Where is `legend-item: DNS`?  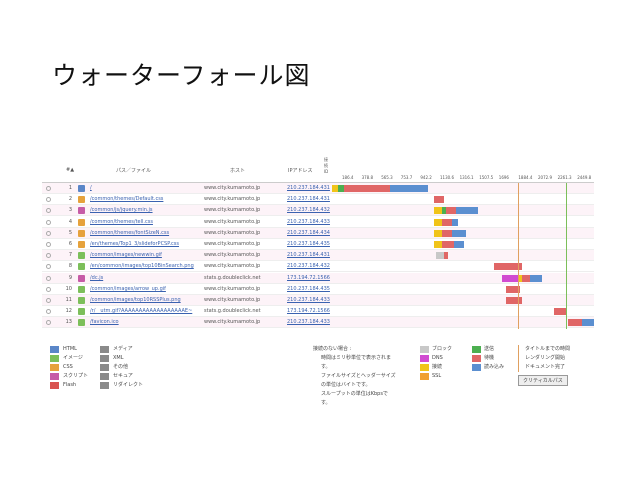
legend-item: DNS is located at coordinates (436, 358).